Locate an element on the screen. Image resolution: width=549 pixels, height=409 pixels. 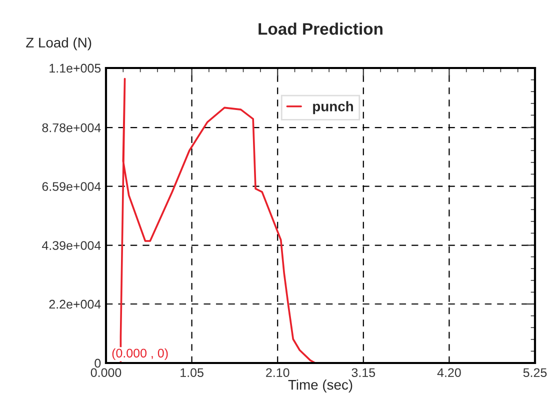
x-tick-label: 0.000 is located at coordinates (106, 373).